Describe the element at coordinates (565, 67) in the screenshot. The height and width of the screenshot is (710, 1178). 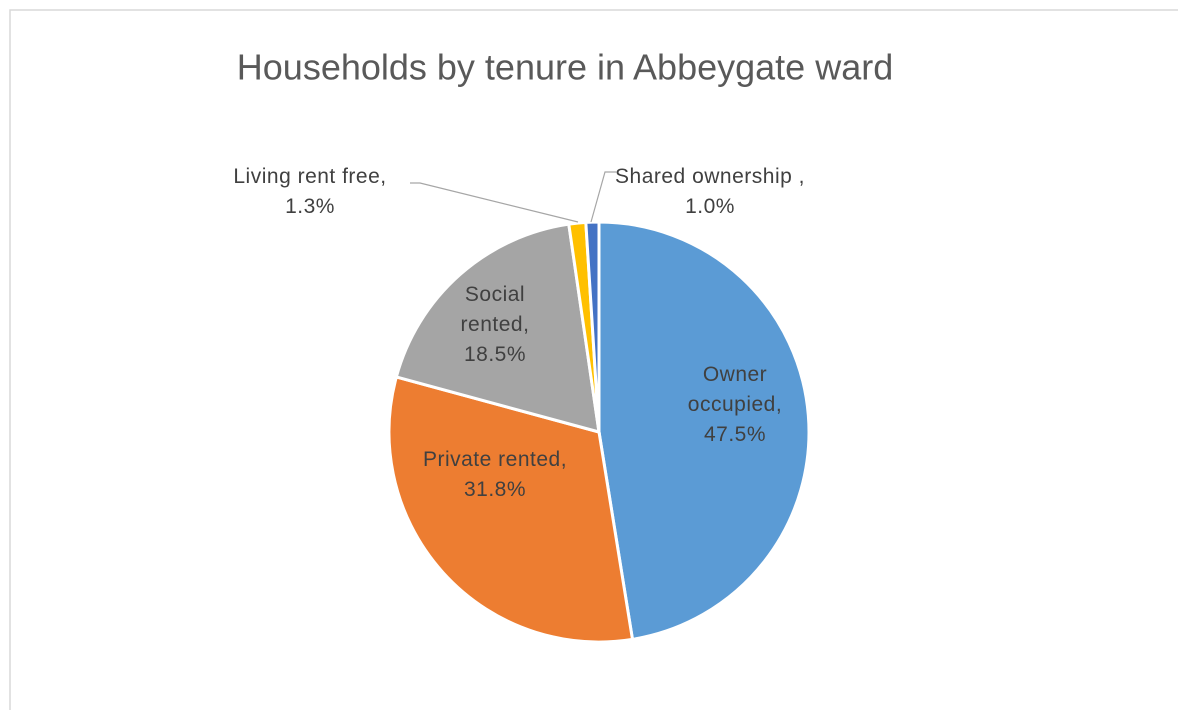
I see `chart-title: Households by tenure in Abbeygate ward` at that location.